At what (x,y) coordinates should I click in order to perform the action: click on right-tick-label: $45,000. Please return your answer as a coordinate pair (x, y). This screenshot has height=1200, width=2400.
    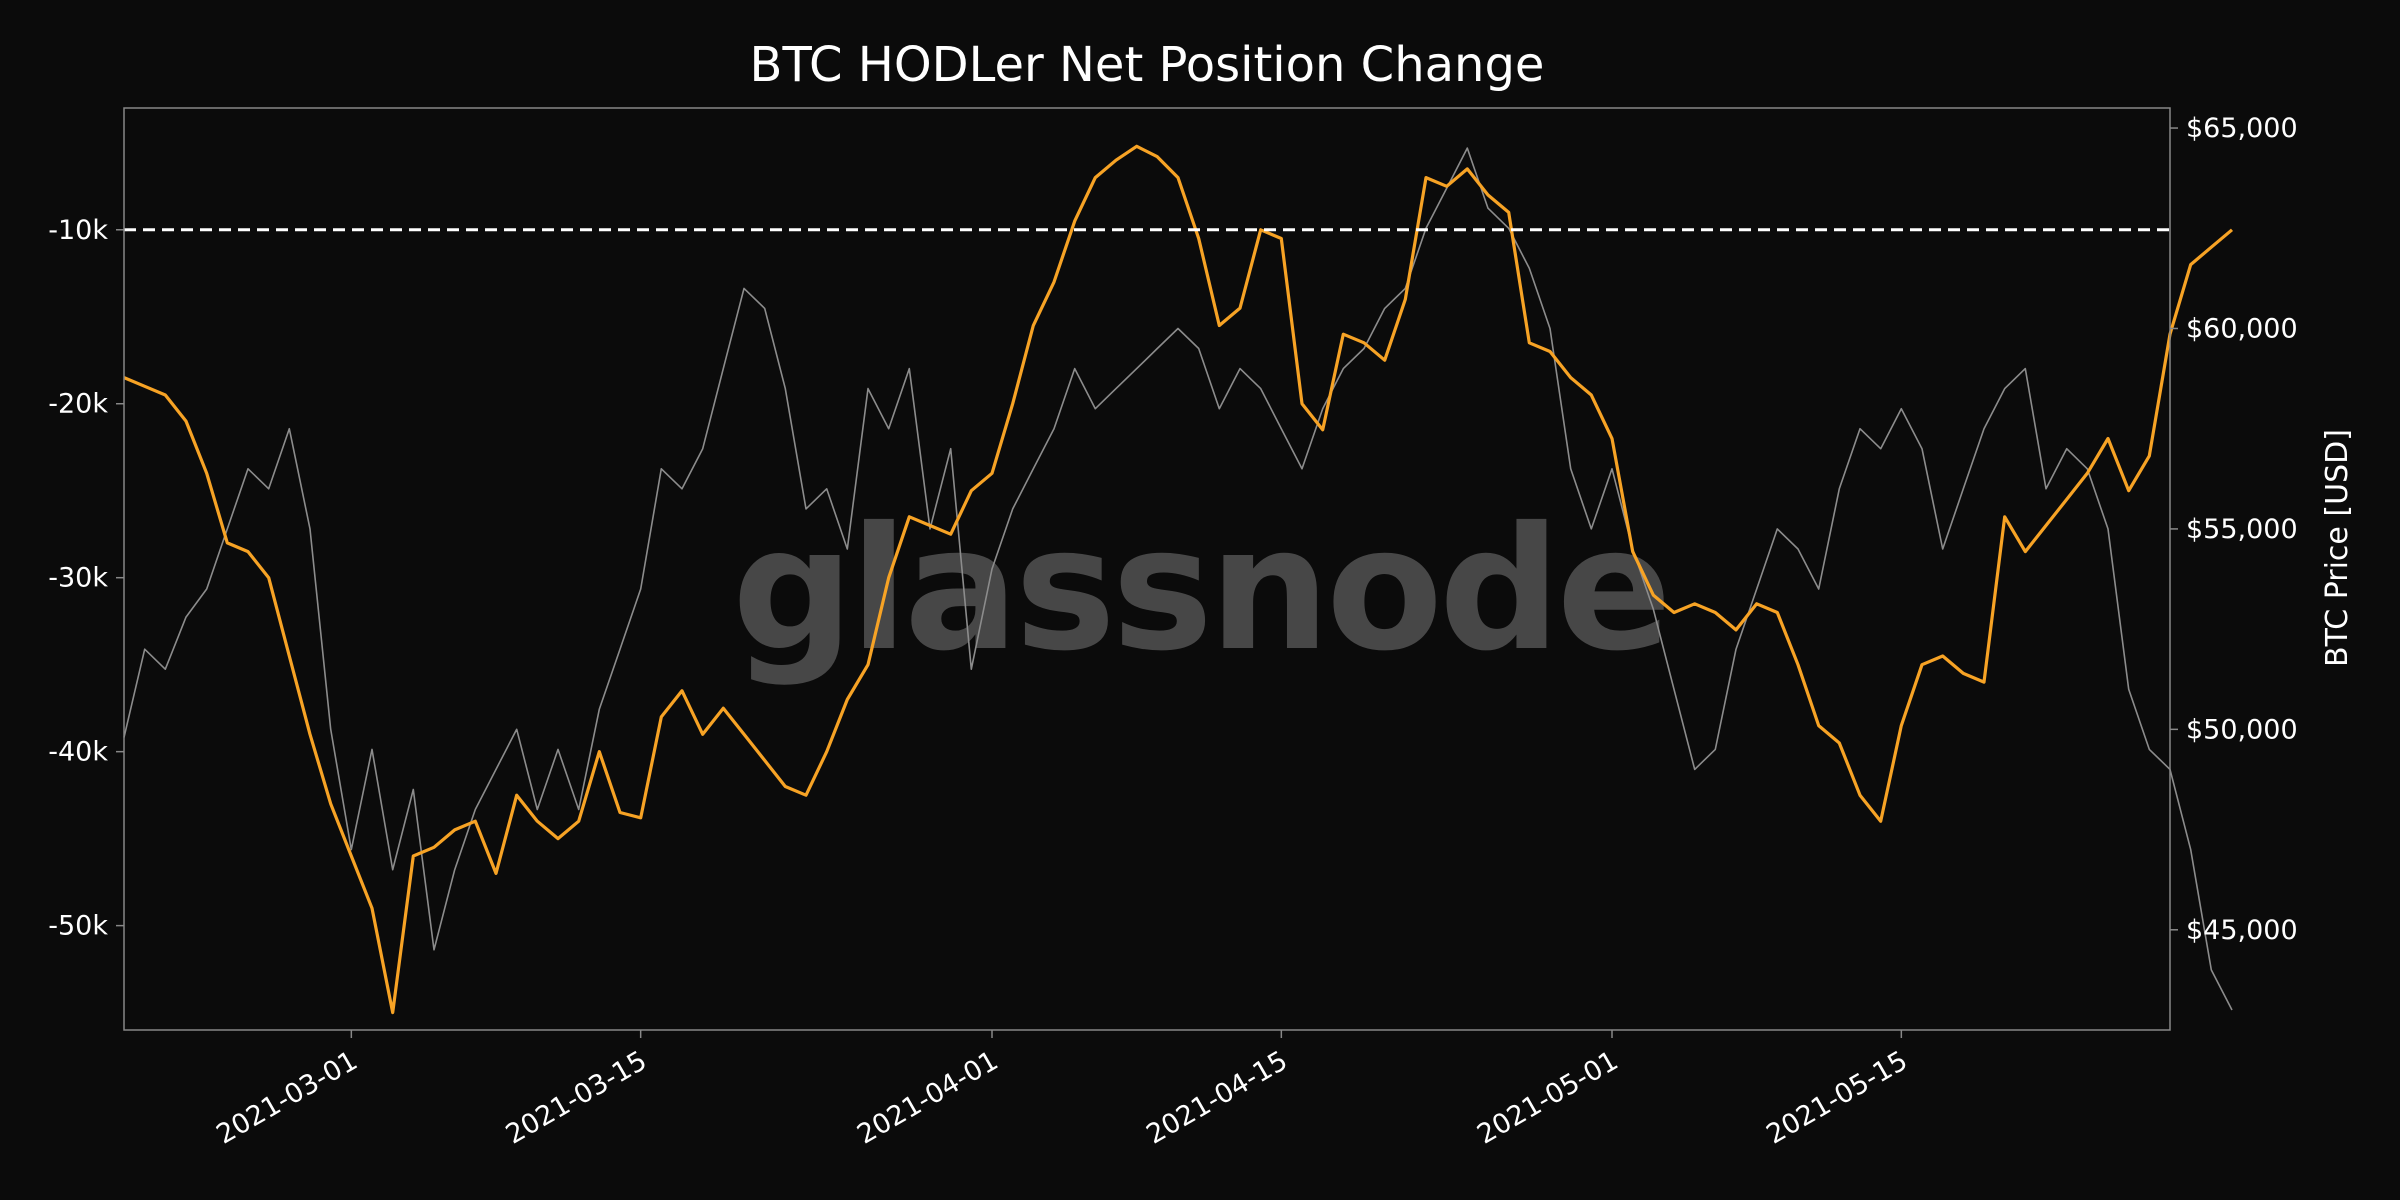
    Looking at the image, I should click on (2242, 930).